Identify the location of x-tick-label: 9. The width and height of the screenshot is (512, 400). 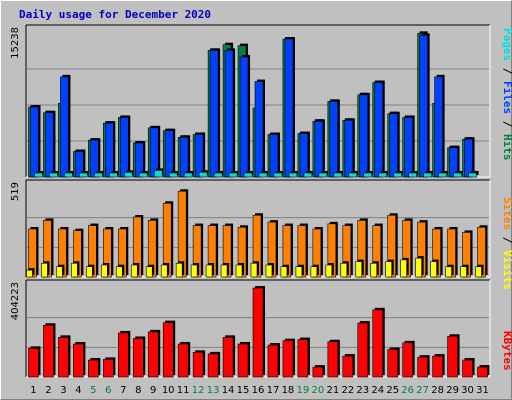
(153, 390).